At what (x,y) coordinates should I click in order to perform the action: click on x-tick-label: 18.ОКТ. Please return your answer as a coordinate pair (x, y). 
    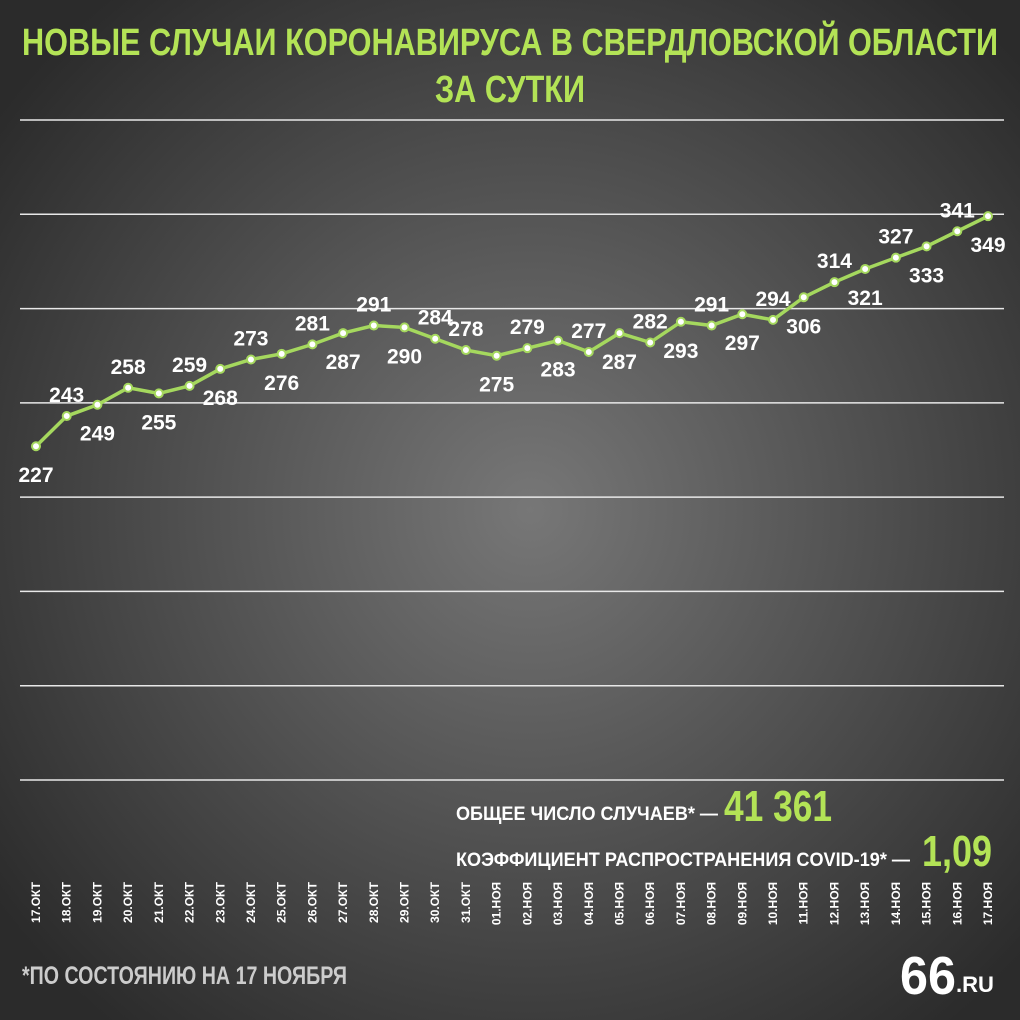
    Looking at the image, I should click on (67, 902).